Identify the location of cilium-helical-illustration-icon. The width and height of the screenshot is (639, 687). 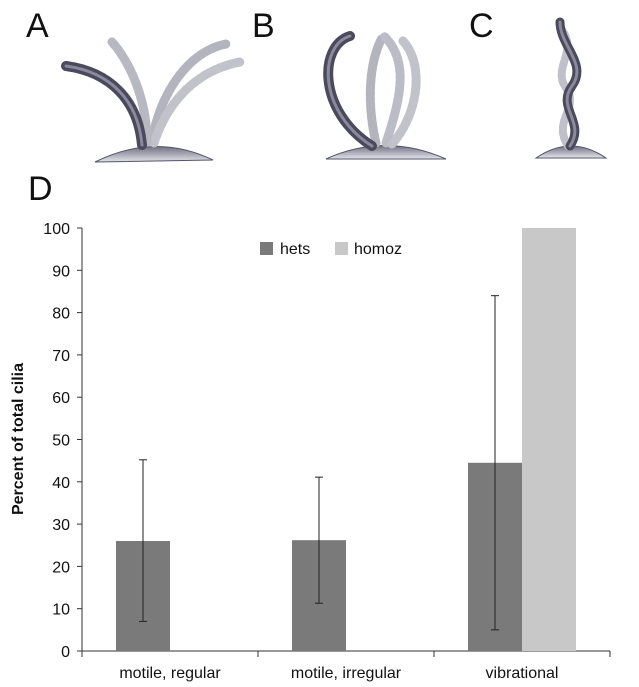
(571, 88).